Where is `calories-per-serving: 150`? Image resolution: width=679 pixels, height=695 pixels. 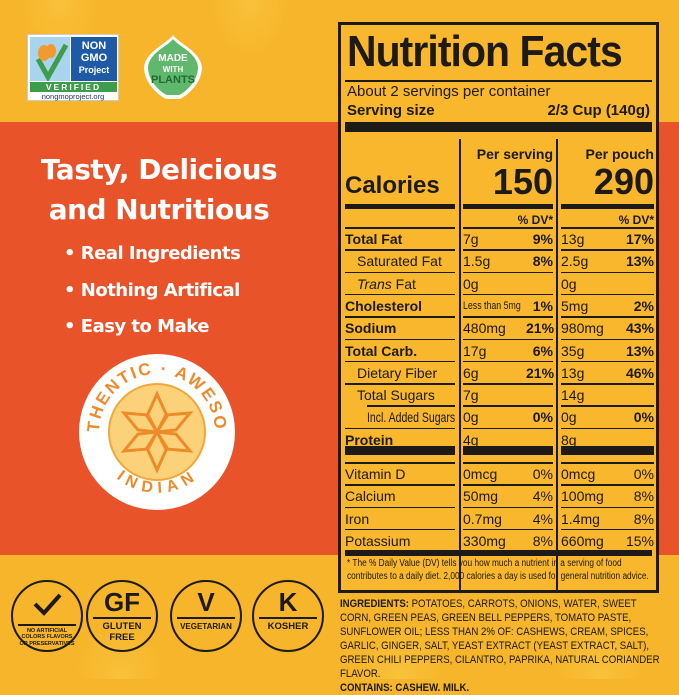
calories-per-serving: 150 is located at coordinates (522, 181).